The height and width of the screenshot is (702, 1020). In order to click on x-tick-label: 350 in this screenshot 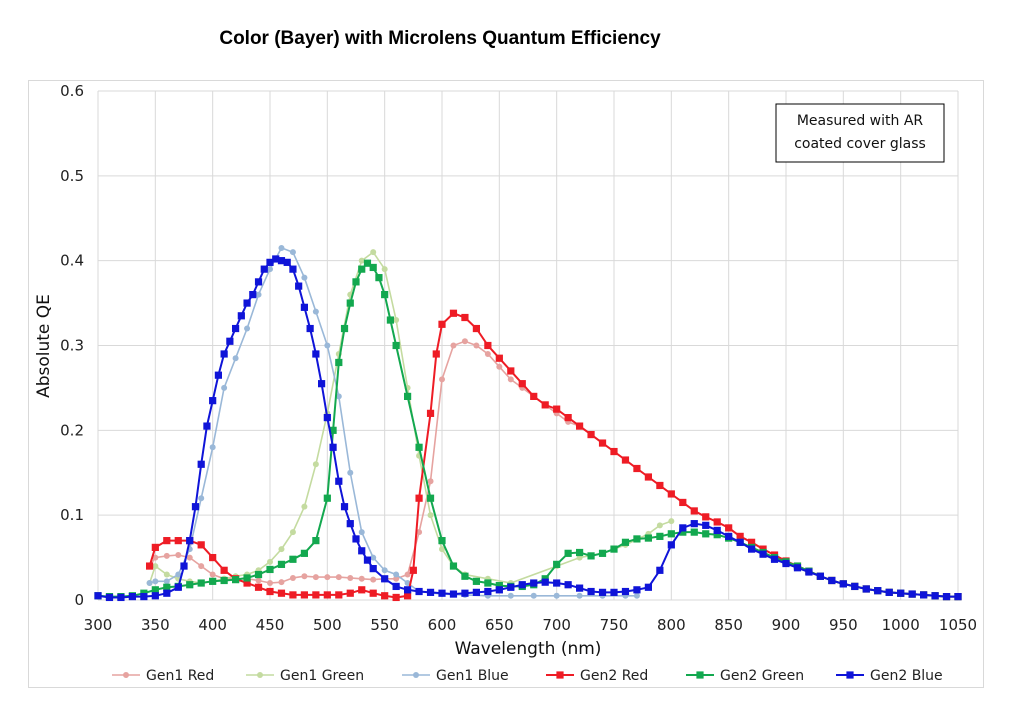, I will do `click(155, 625)`.